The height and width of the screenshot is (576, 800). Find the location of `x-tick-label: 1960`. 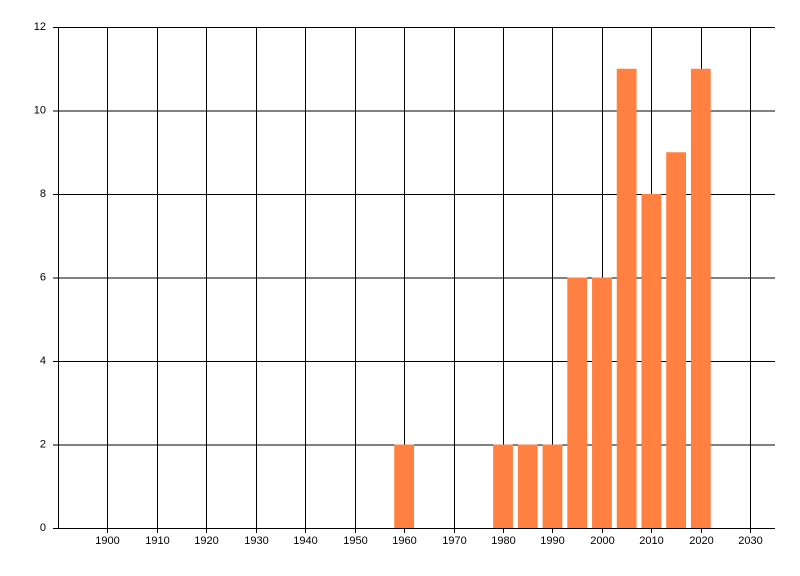

x-tick-label: 1960 is located at coordinates (404, 541).